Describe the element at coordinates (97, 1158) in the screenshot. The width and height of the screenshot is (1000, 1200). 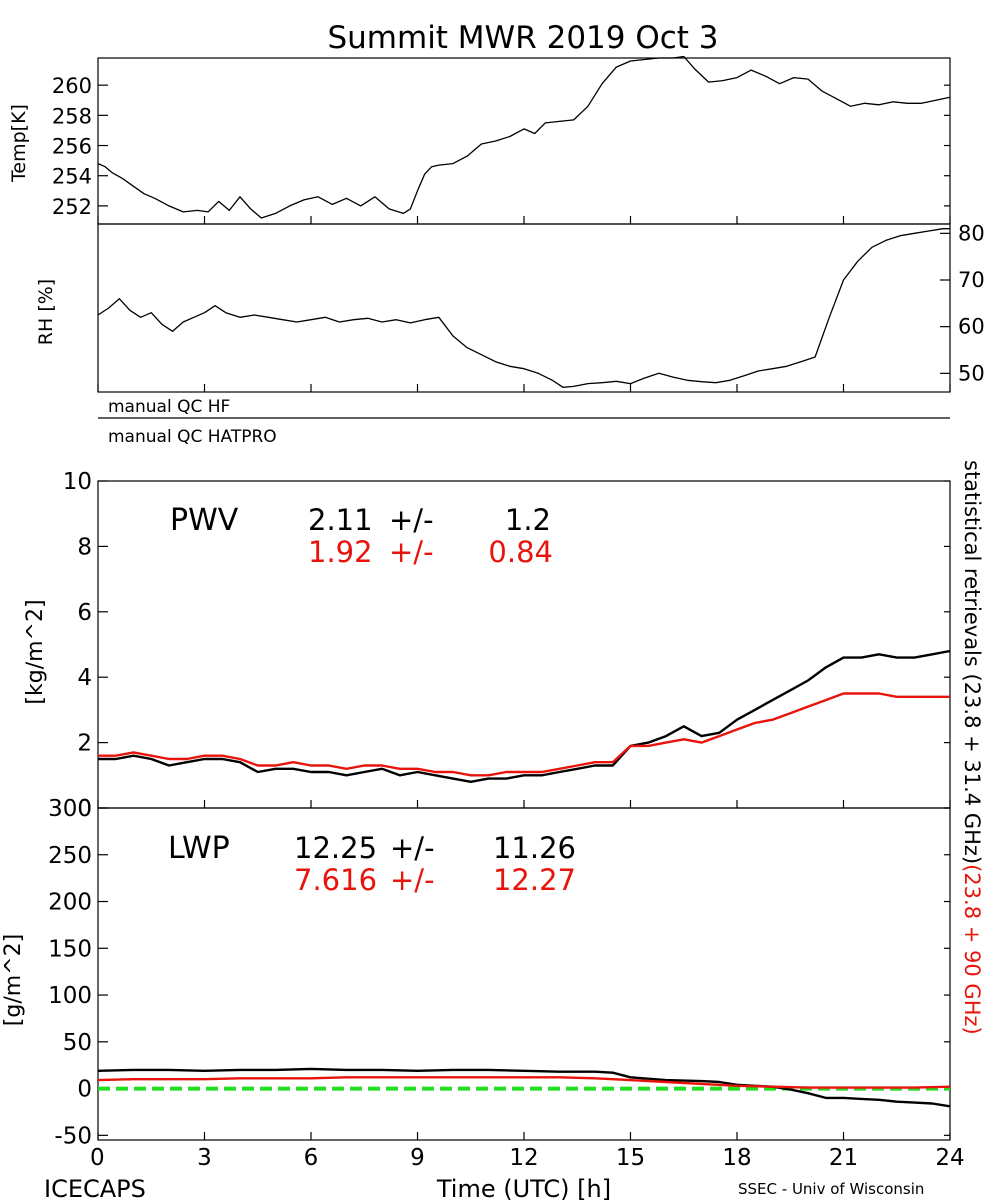
I see `lwp-xtick-label: 0` at that location.